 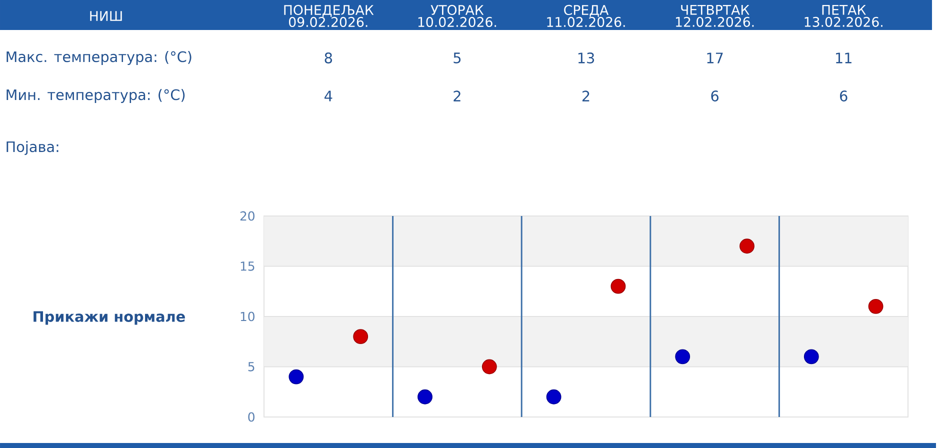 What do you see at coordinates (328, 96) in the screenshot?
I see `data-label: 4` at bounding box center [328, 96].